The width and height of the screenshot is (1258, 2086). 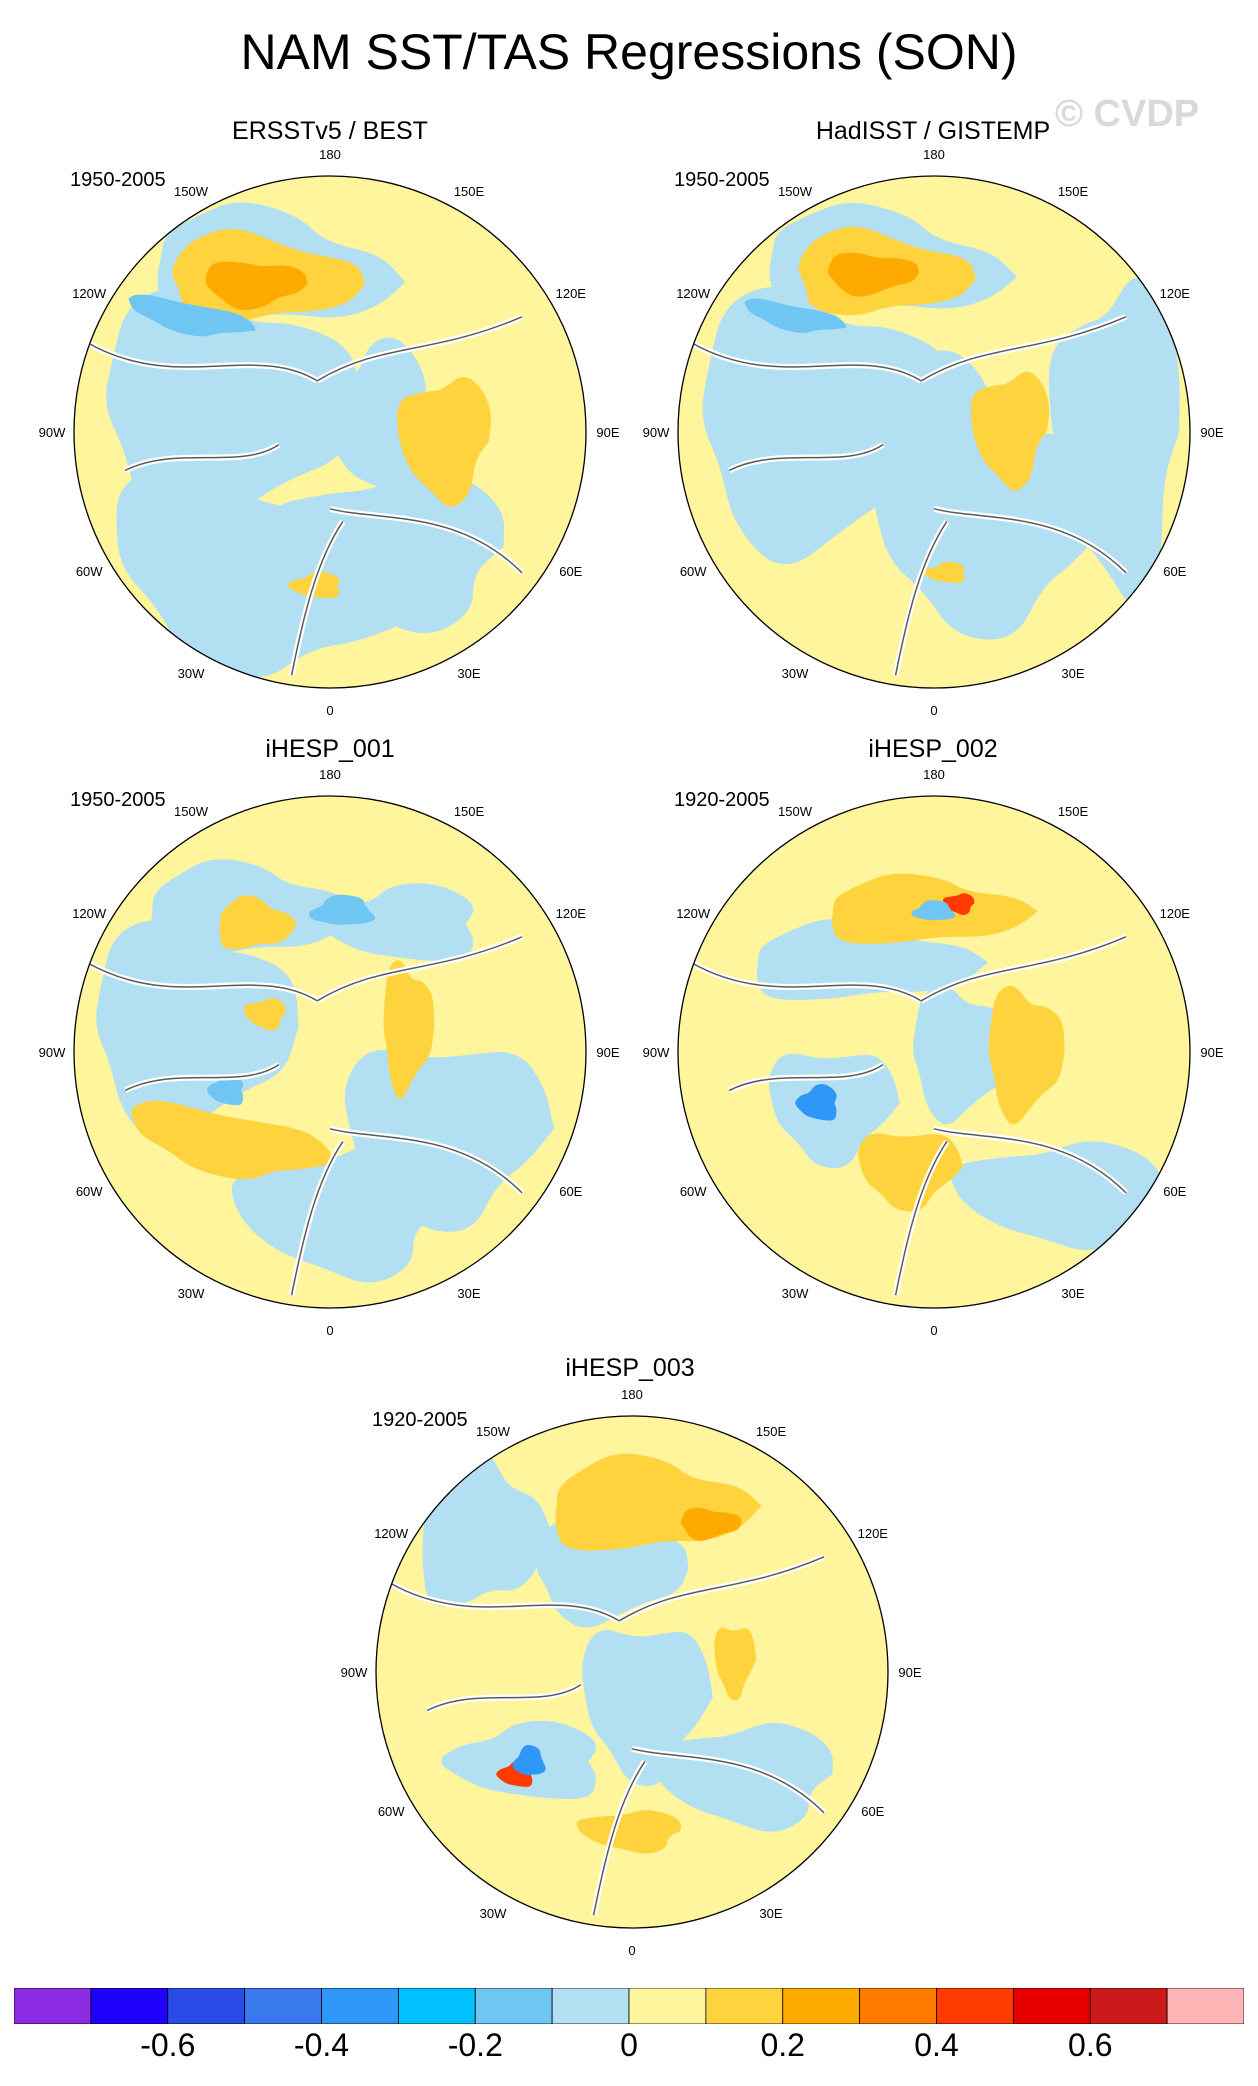 I want to click on panel-title-1: ERSSTv5 / BEST, so click(x=330, y=131).